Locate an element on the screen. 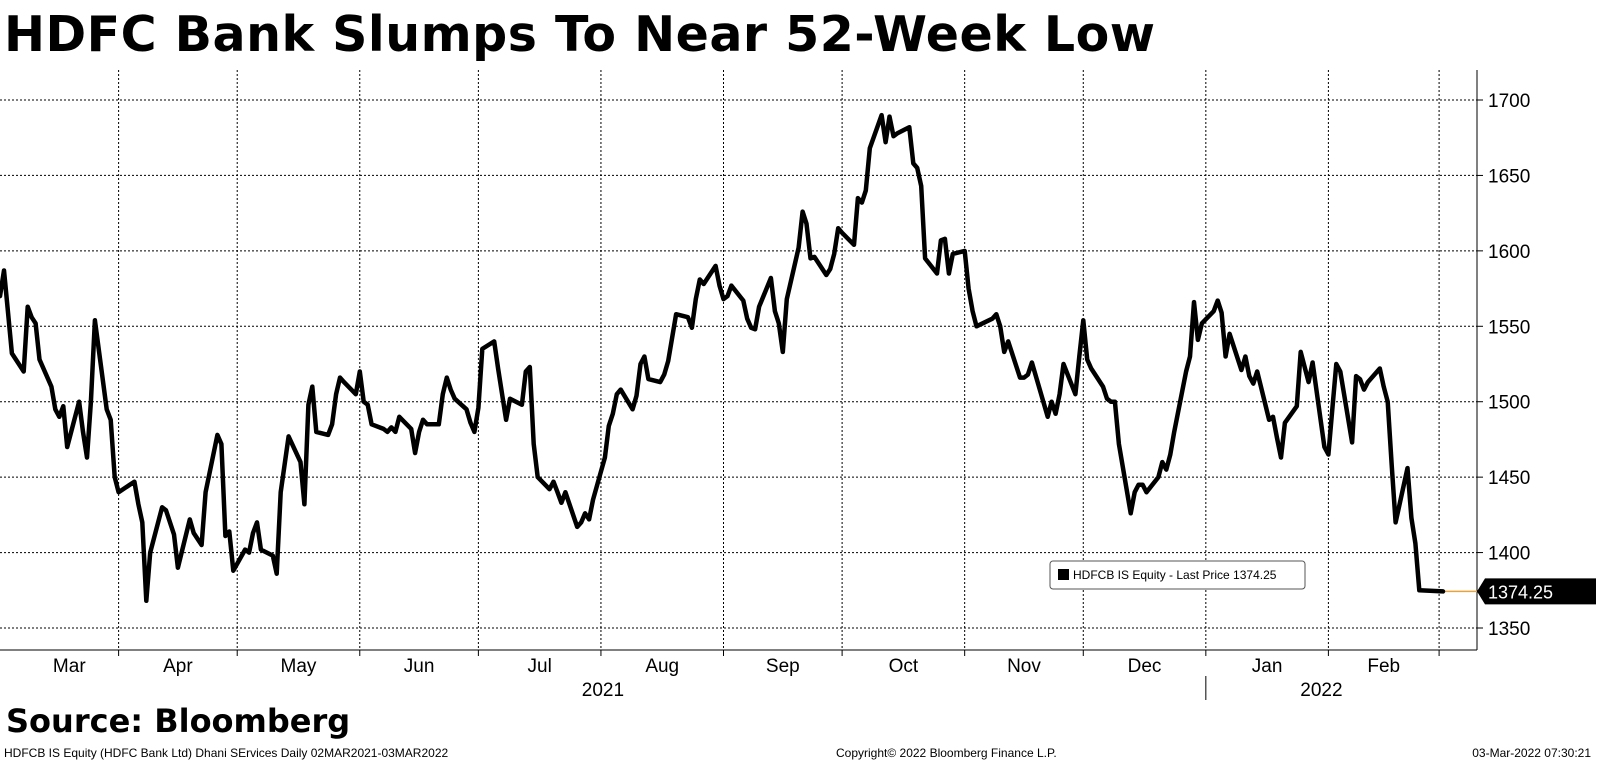  x-tick-label: Aug is located at coordinates (662, 666).